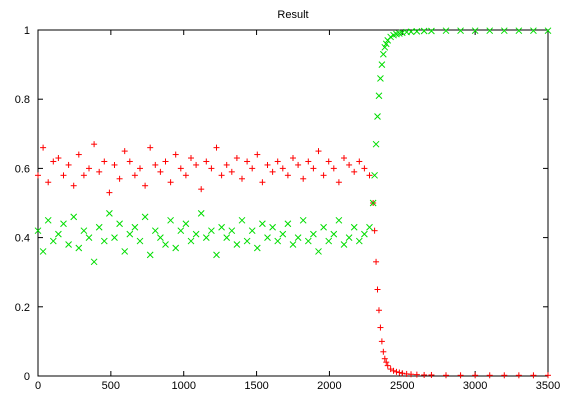 This screenshot has width=566, height=395. Describe the element at coordinates (183, 386) in the screenshot. I see `x-tick-label: 1000` at that location.